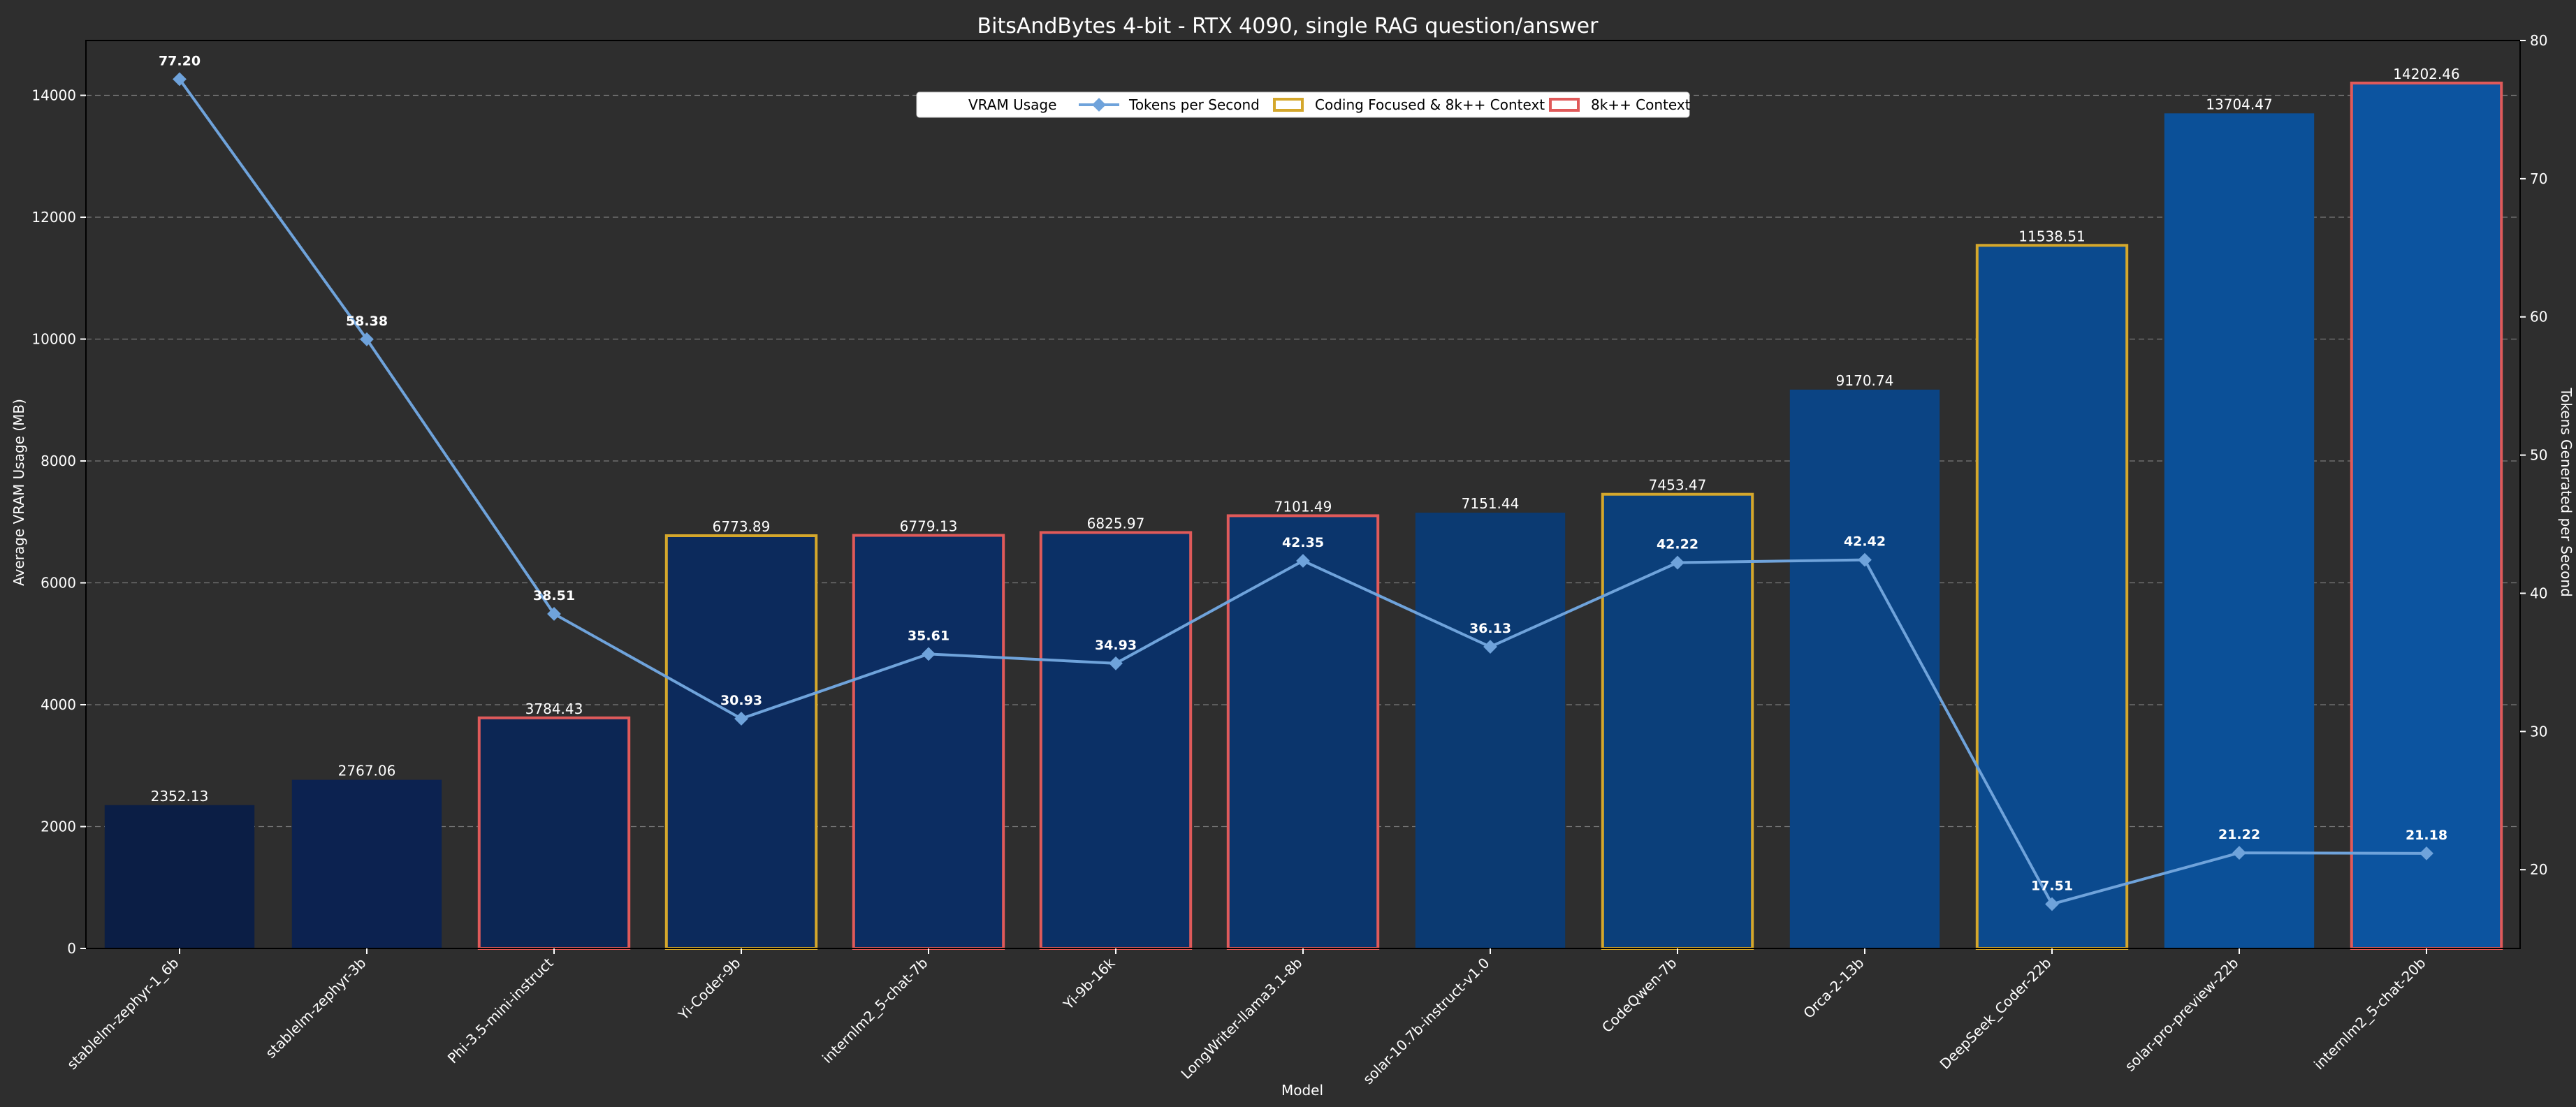 The width and height of the screenshot is (2576, 1107). Describe the element at coordinates (1303, 542) in the screenshot. I see `tokens-value-label: 42.35` at that location.